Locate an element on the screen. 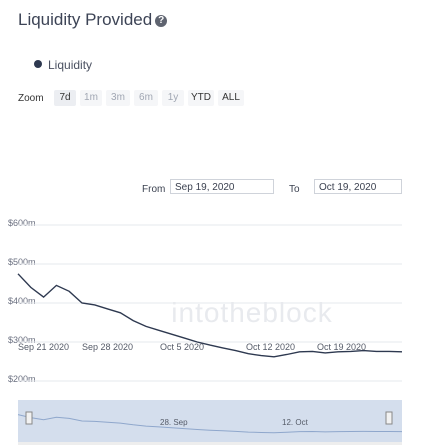  navigator-label: 12. Oct is located at coordinates (295, 422).